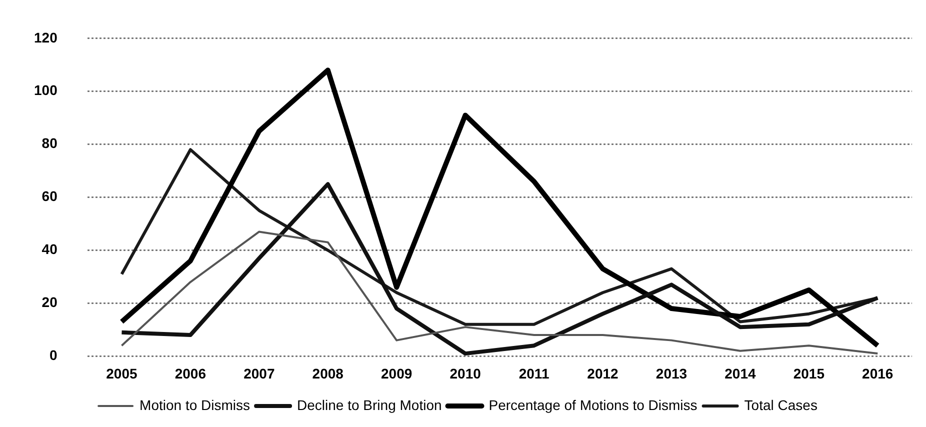  I want to click on x-tick-label: 2012, so click(603, 373).